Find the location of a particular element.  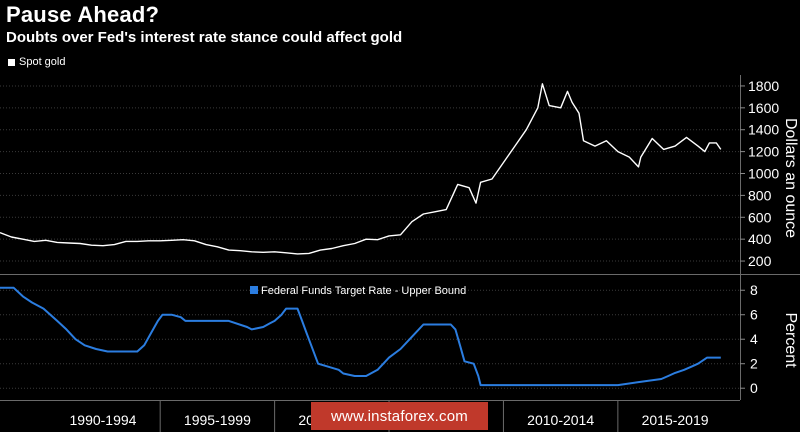

gold-y-tick-label: 200 is located at coordinates (760, 261).